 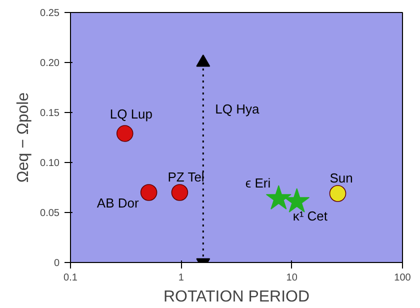 What do you see at coordinates (50, 63) in the screenshot?
I see `y-tick-label: 0.20` at bounding box center [50, 63].